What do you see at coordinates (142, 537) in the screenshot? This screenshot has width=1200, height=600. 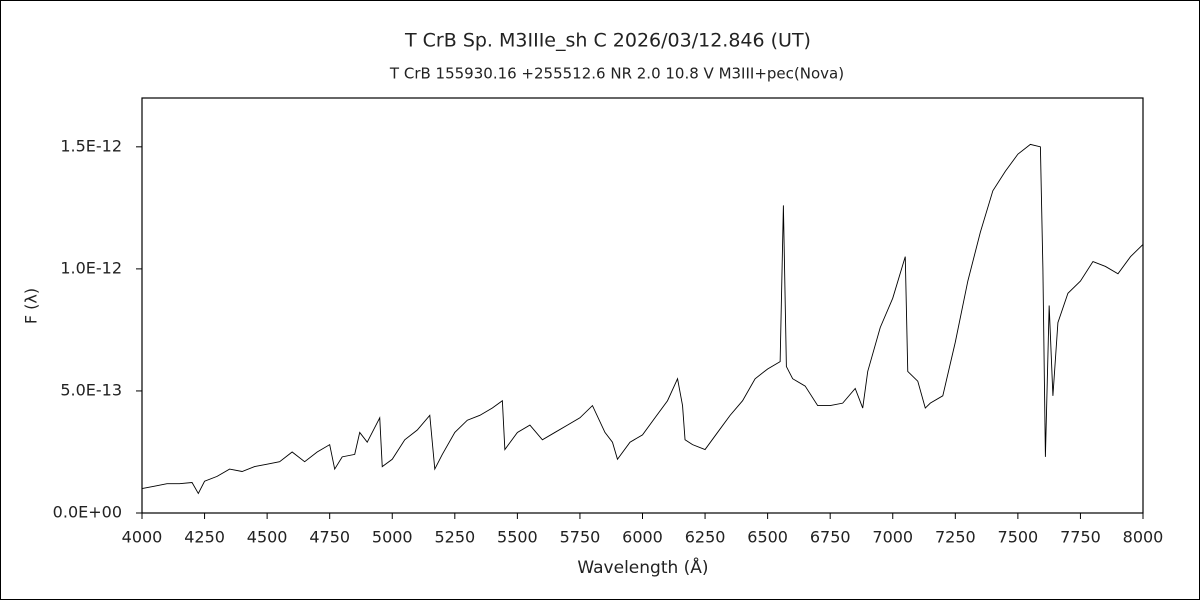 I see `x-tick-label: 4000` at bounding box center [142, 537].